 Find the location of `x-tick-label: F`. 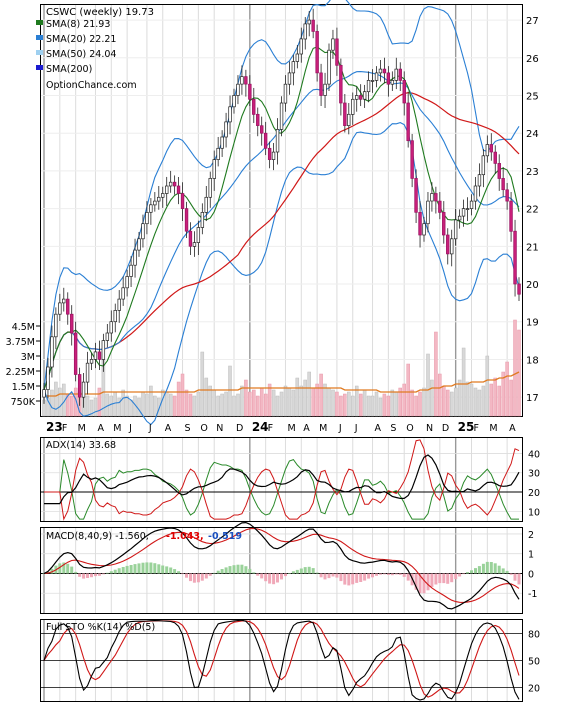

x-tick-label: F is located at coordinates (270, 428).